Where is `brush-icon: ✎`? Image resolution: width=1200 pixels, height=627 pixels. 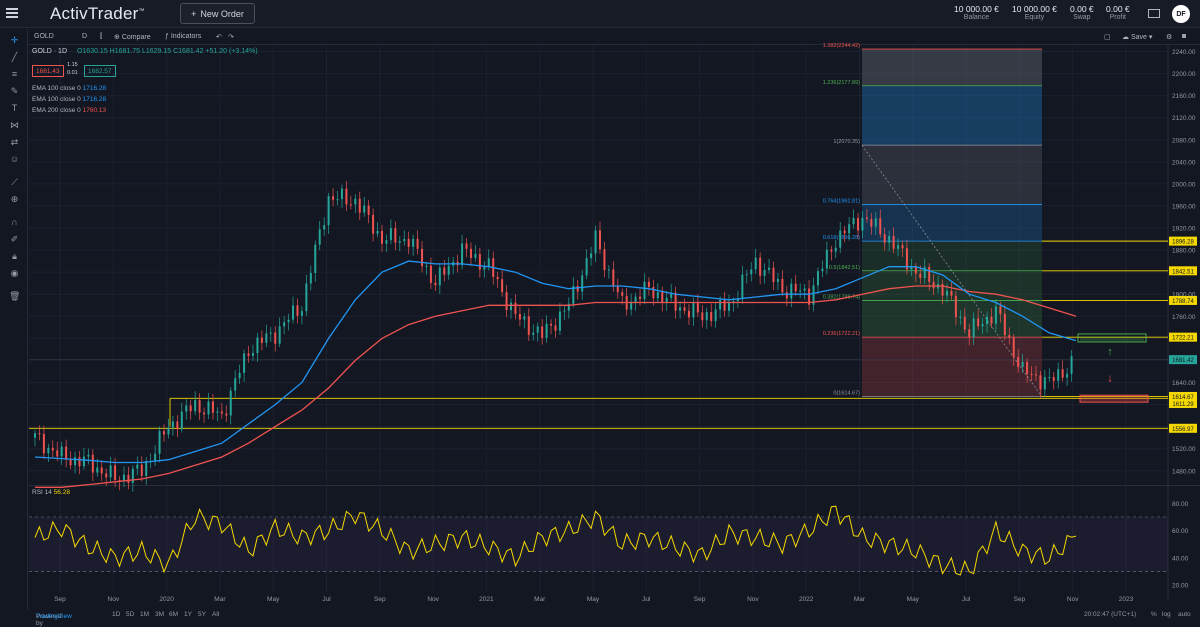
brush-icon: ✎ is located at coordinates (14, 91).